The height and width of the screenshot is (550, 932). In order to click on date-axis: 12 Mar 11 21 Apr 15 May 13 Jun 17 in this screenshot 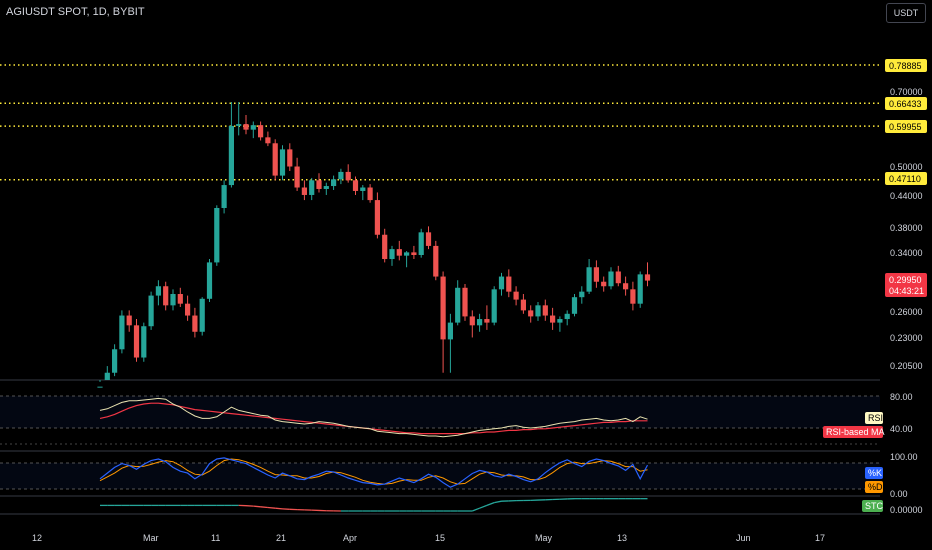, I will do `click(428, 538)`.